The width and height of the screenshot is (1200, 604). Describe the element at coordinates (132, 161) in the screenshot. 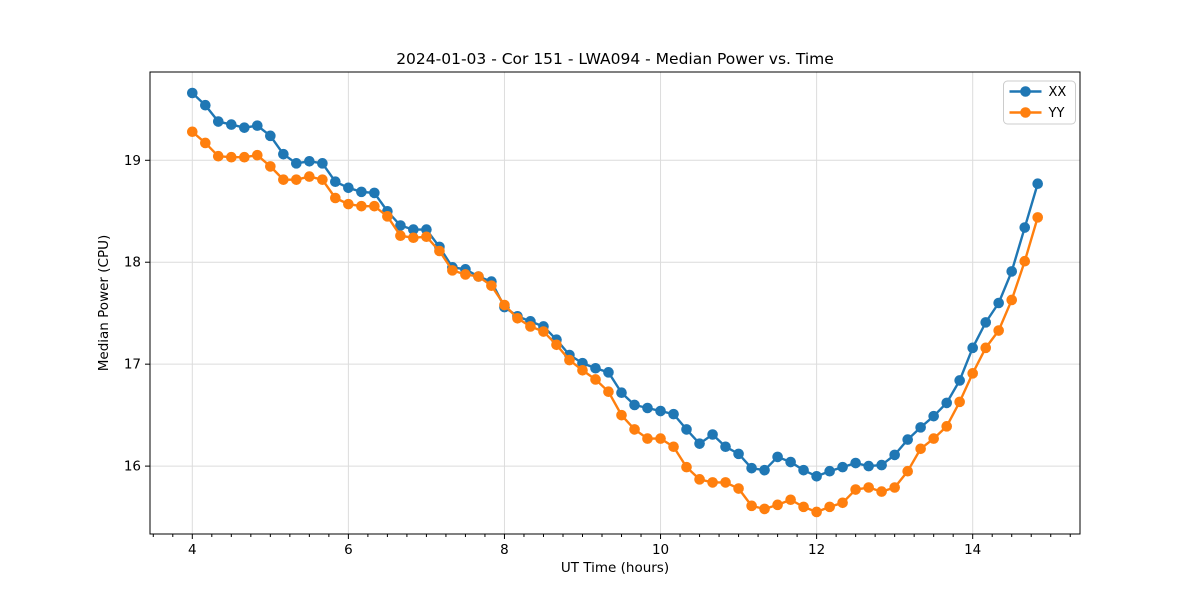

I see `y-tick-label: 19` at that location.